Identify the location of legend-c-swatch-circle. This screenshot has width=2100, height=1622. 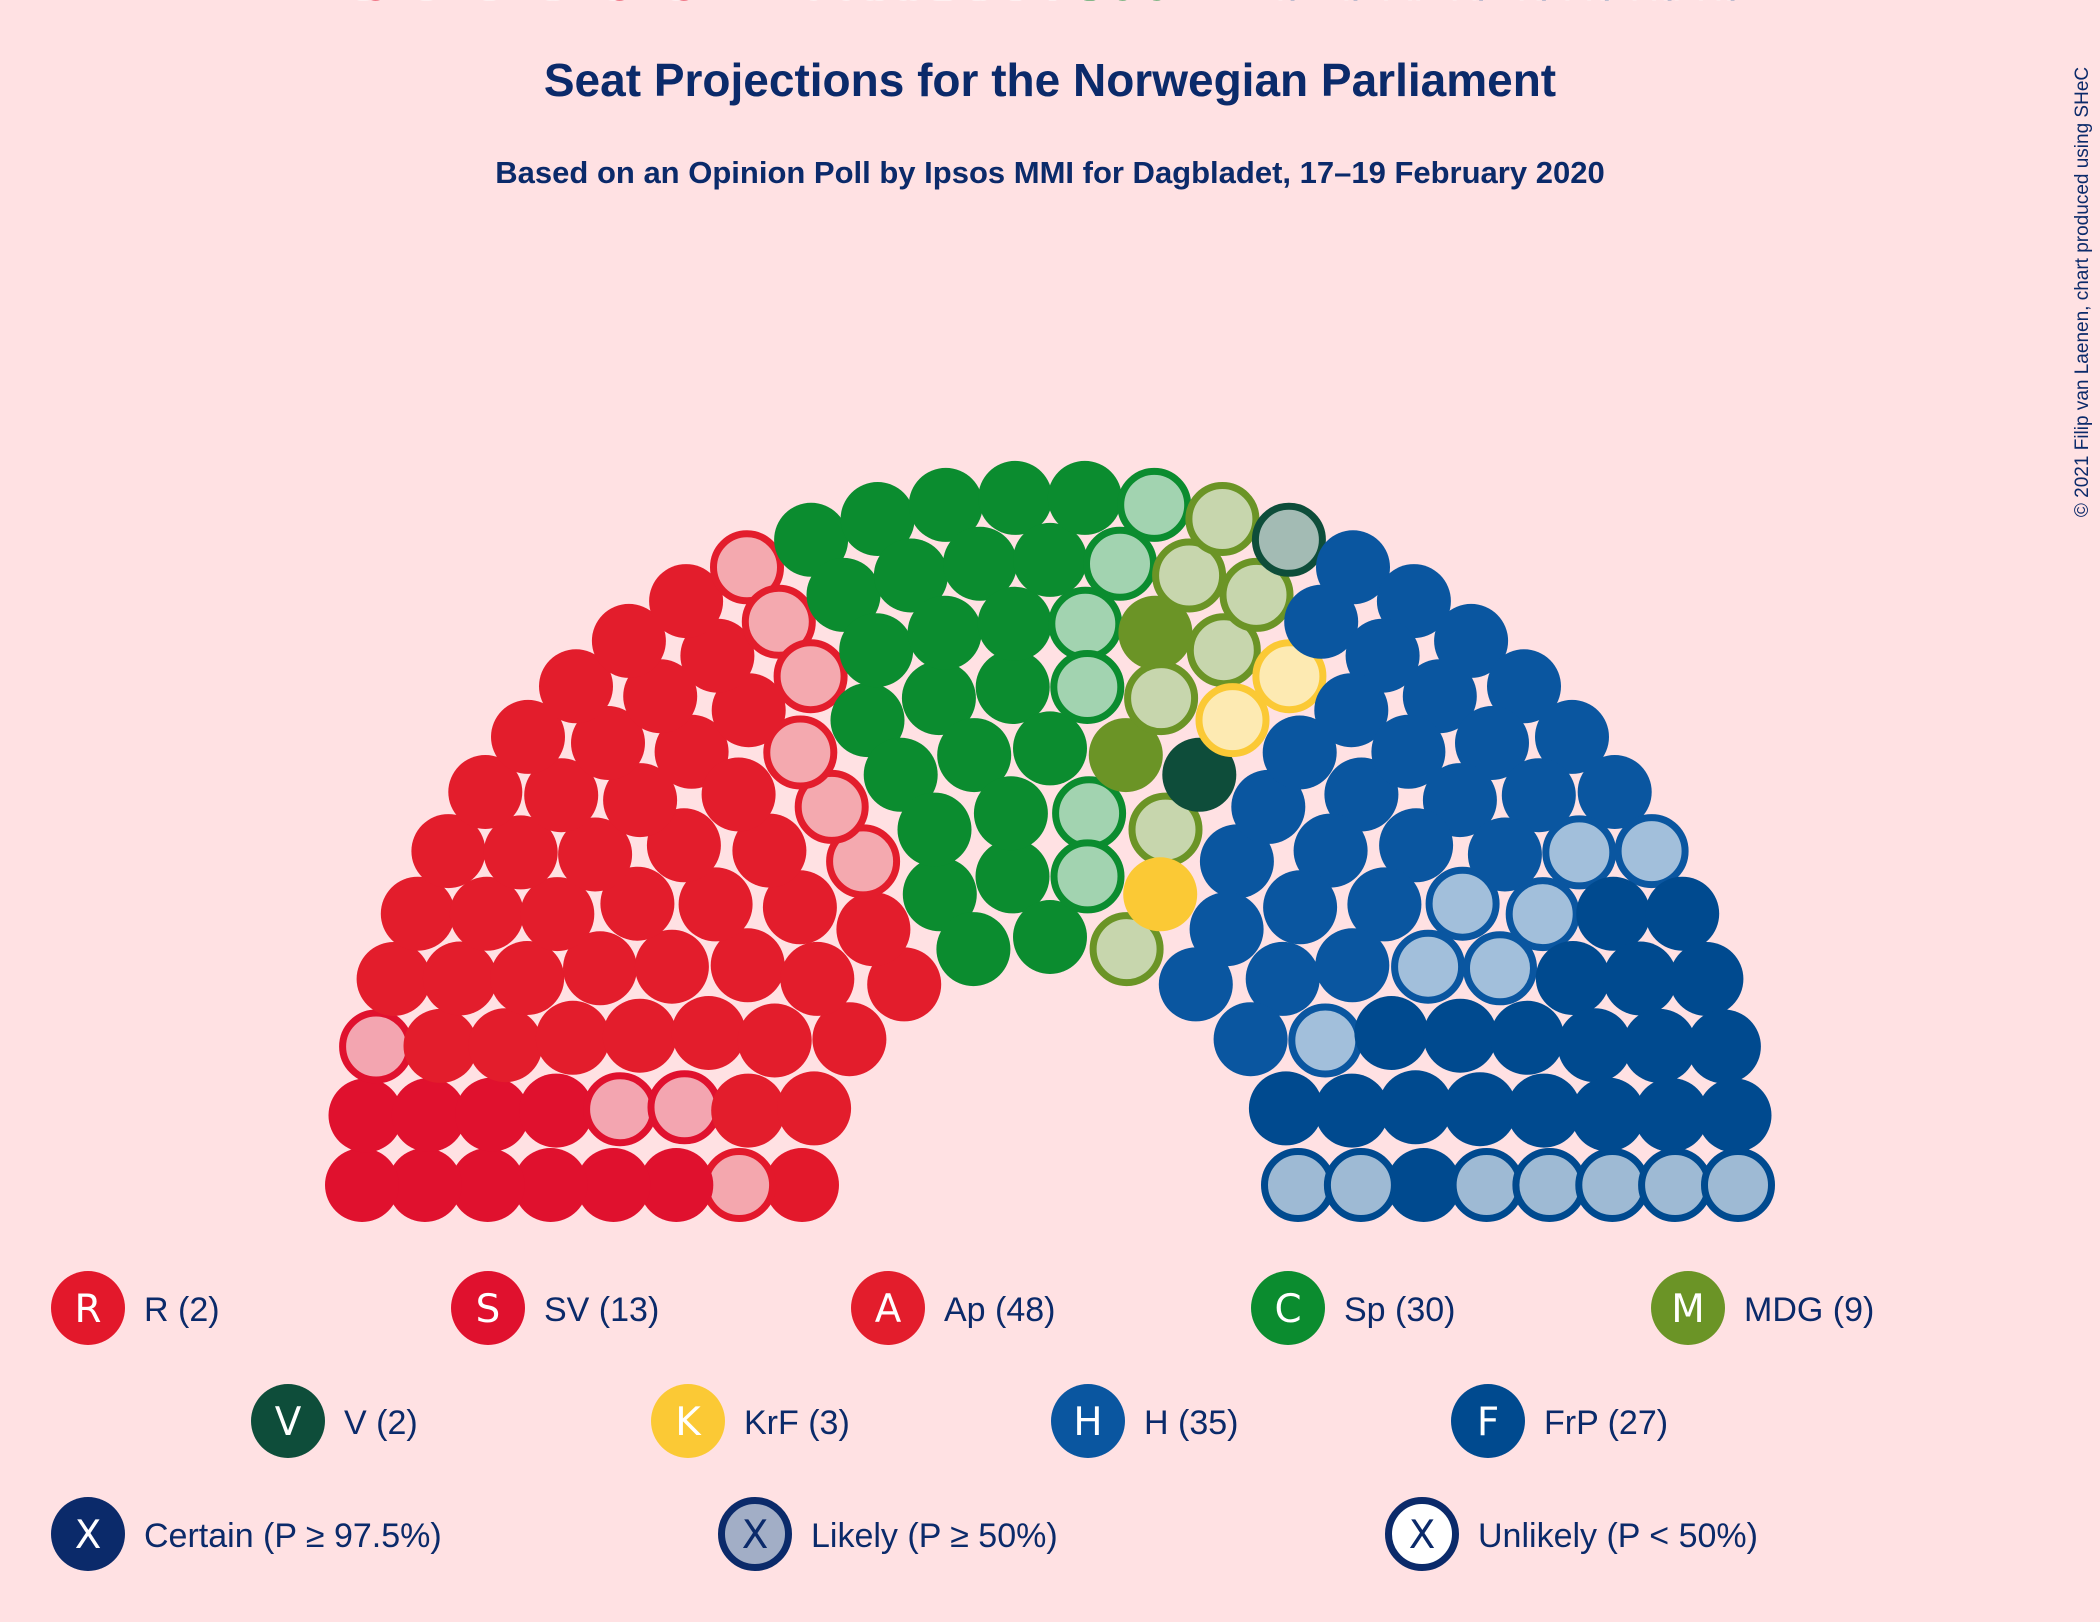
(1288, 1308).